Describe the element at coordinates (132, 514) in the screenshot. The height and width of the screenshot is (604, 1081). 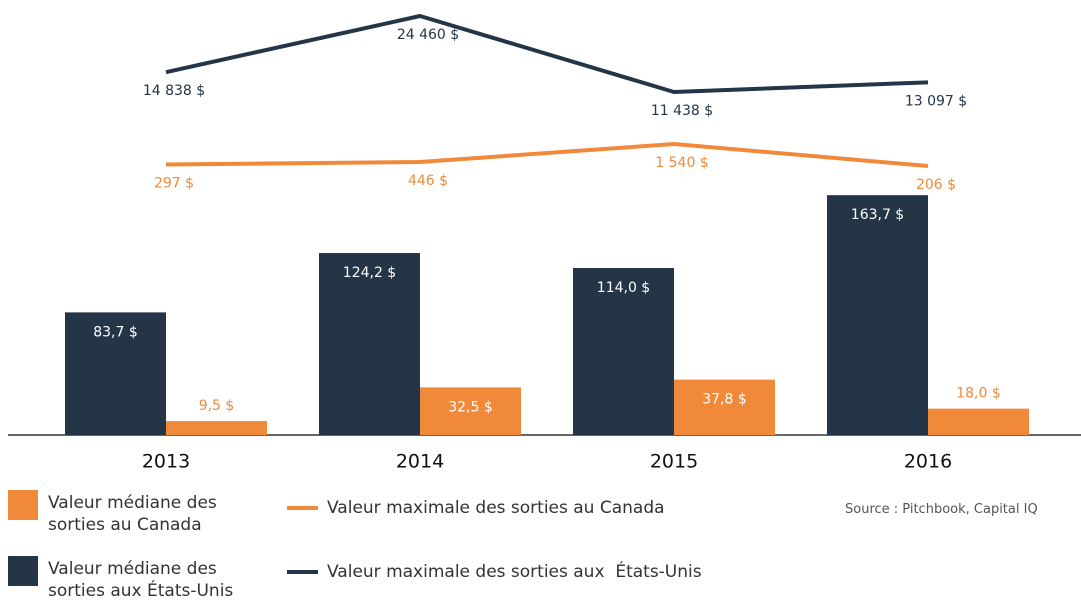
I see `legend-label: Valeur médiane des sorties au Canada` at that location.